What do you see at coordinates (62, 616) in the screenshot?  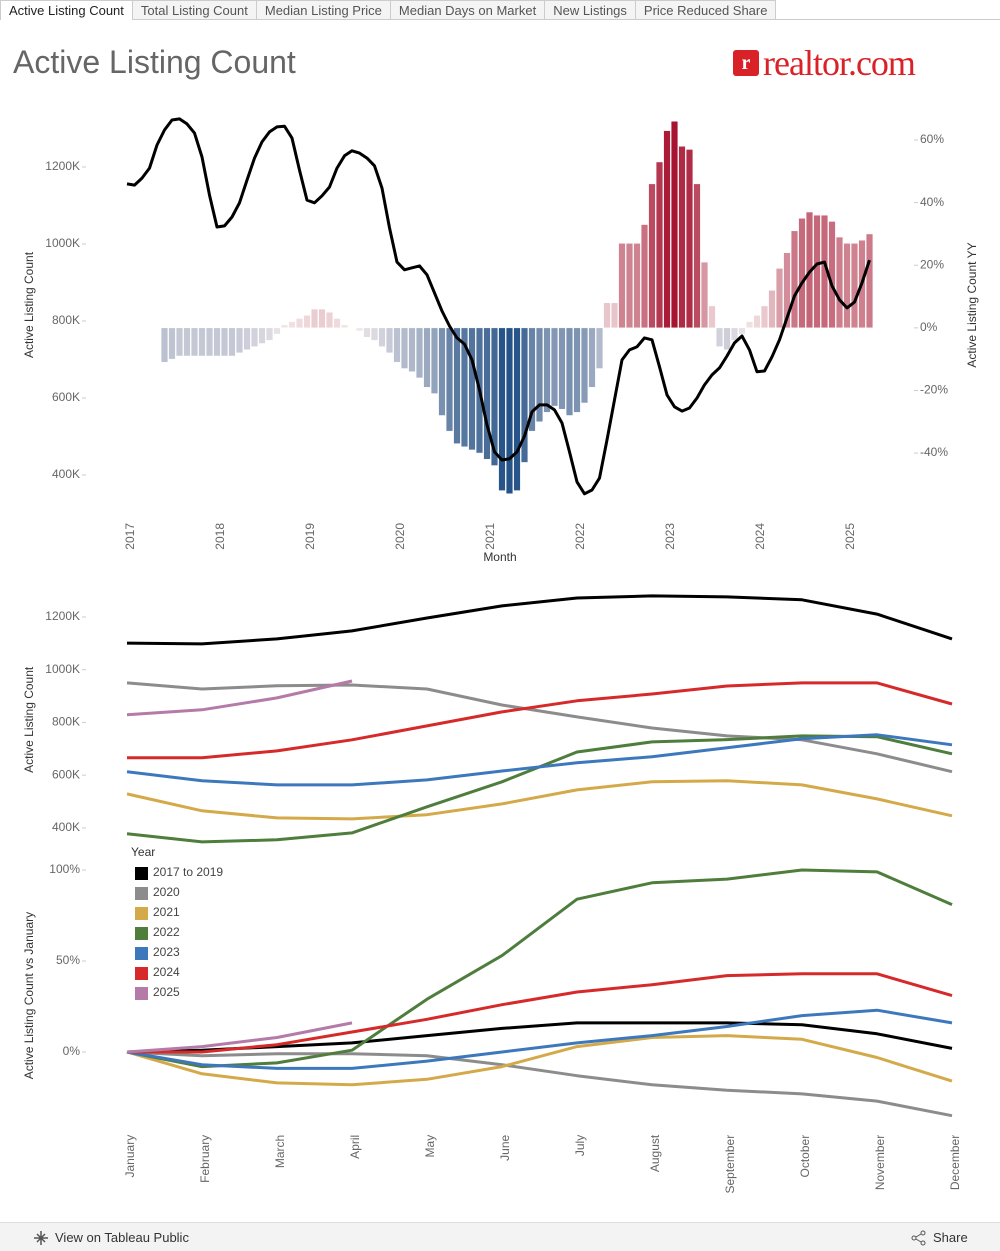 I see `y-tick-label: 1200K` at bounding box center [62, 616].